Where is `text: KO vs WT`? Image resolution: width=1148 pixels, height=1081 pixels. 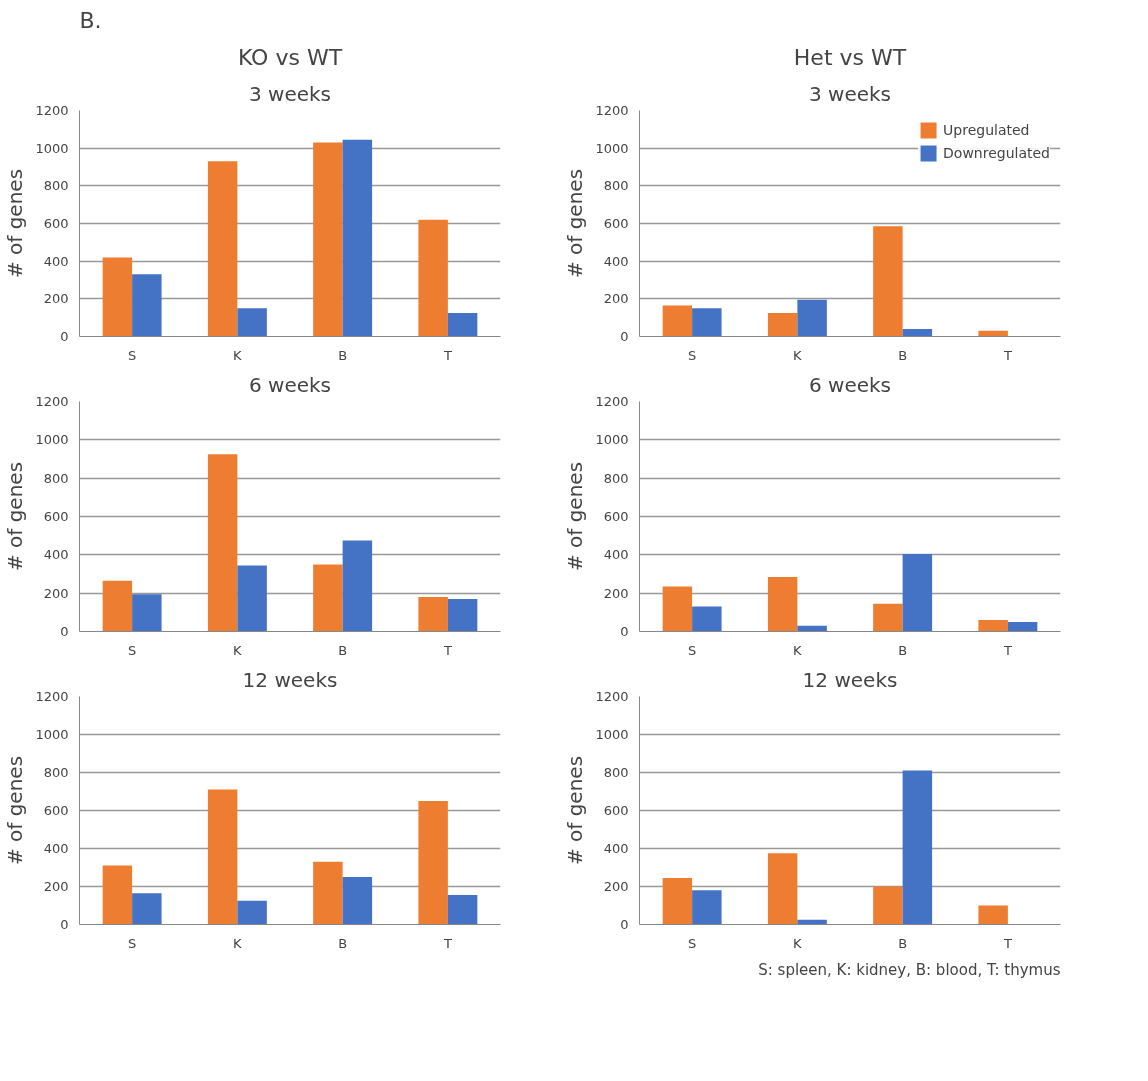 text: KO vs WT is located at coordinates (290, 57).